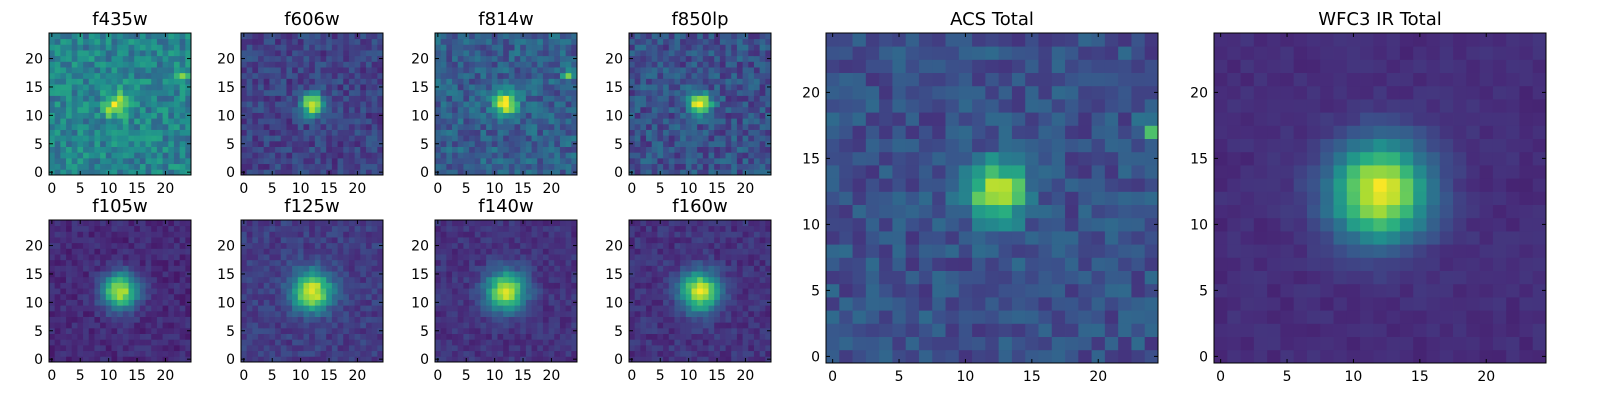 This screenshot has height=400, width=1600. What do you see at coordinates (424, 173) in the screenshot?
I see `y-tick-label: 0` at bounding box center [424, 173].